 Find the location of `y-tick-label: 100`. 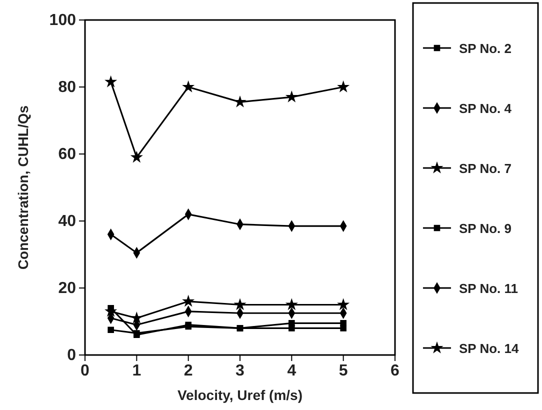

y-tick-label: 100 is located at coordinates (62, 21).